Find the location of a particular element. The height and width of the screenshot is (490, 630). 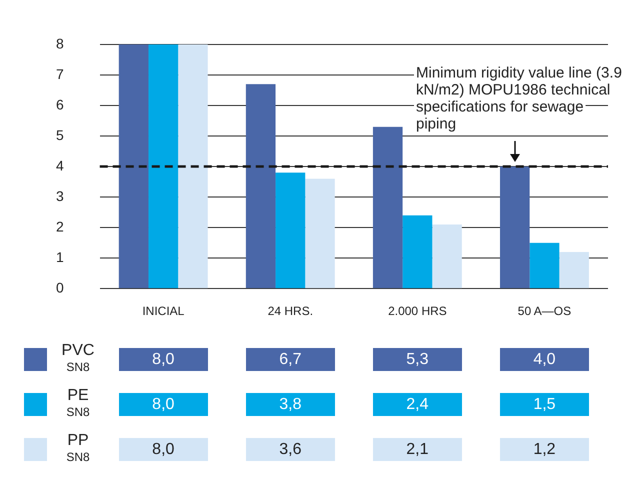

data-label: 1,5 is located at coordinates (544, 404).